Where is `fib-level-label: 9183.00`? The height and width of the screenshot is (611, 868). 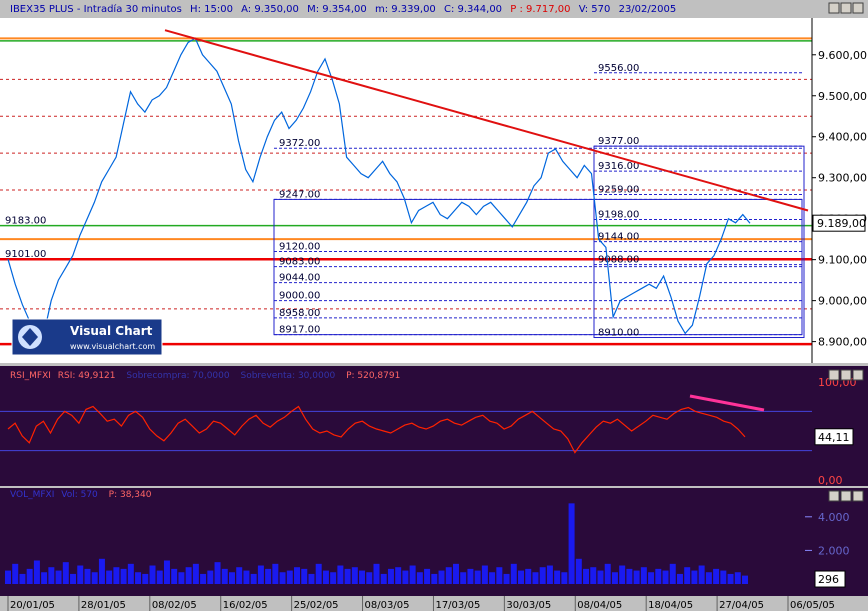
fib-level-label: 9183.00 is located at coordinates (25, 221).